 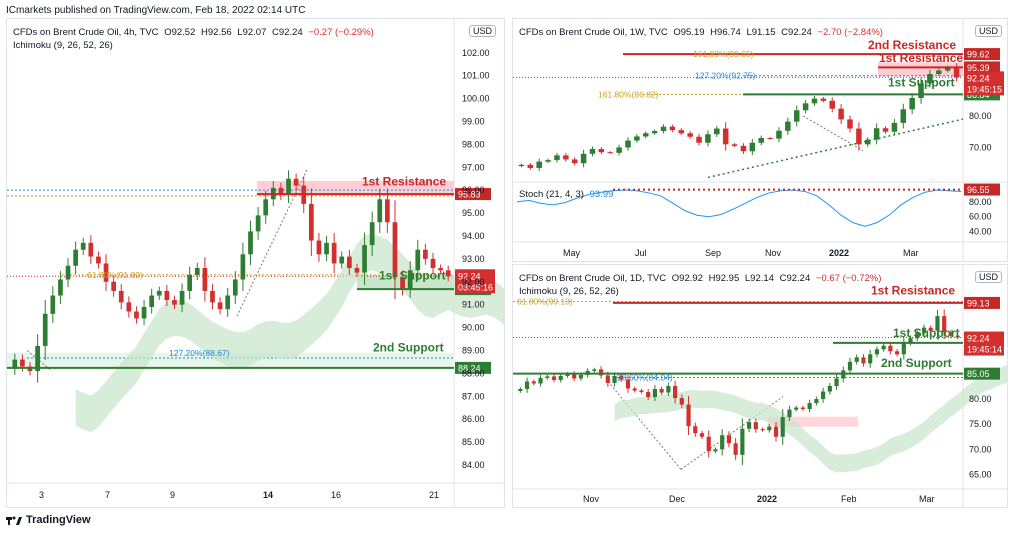 I want to click on y-tick-label: 91.00, so click(x=473, y=305).